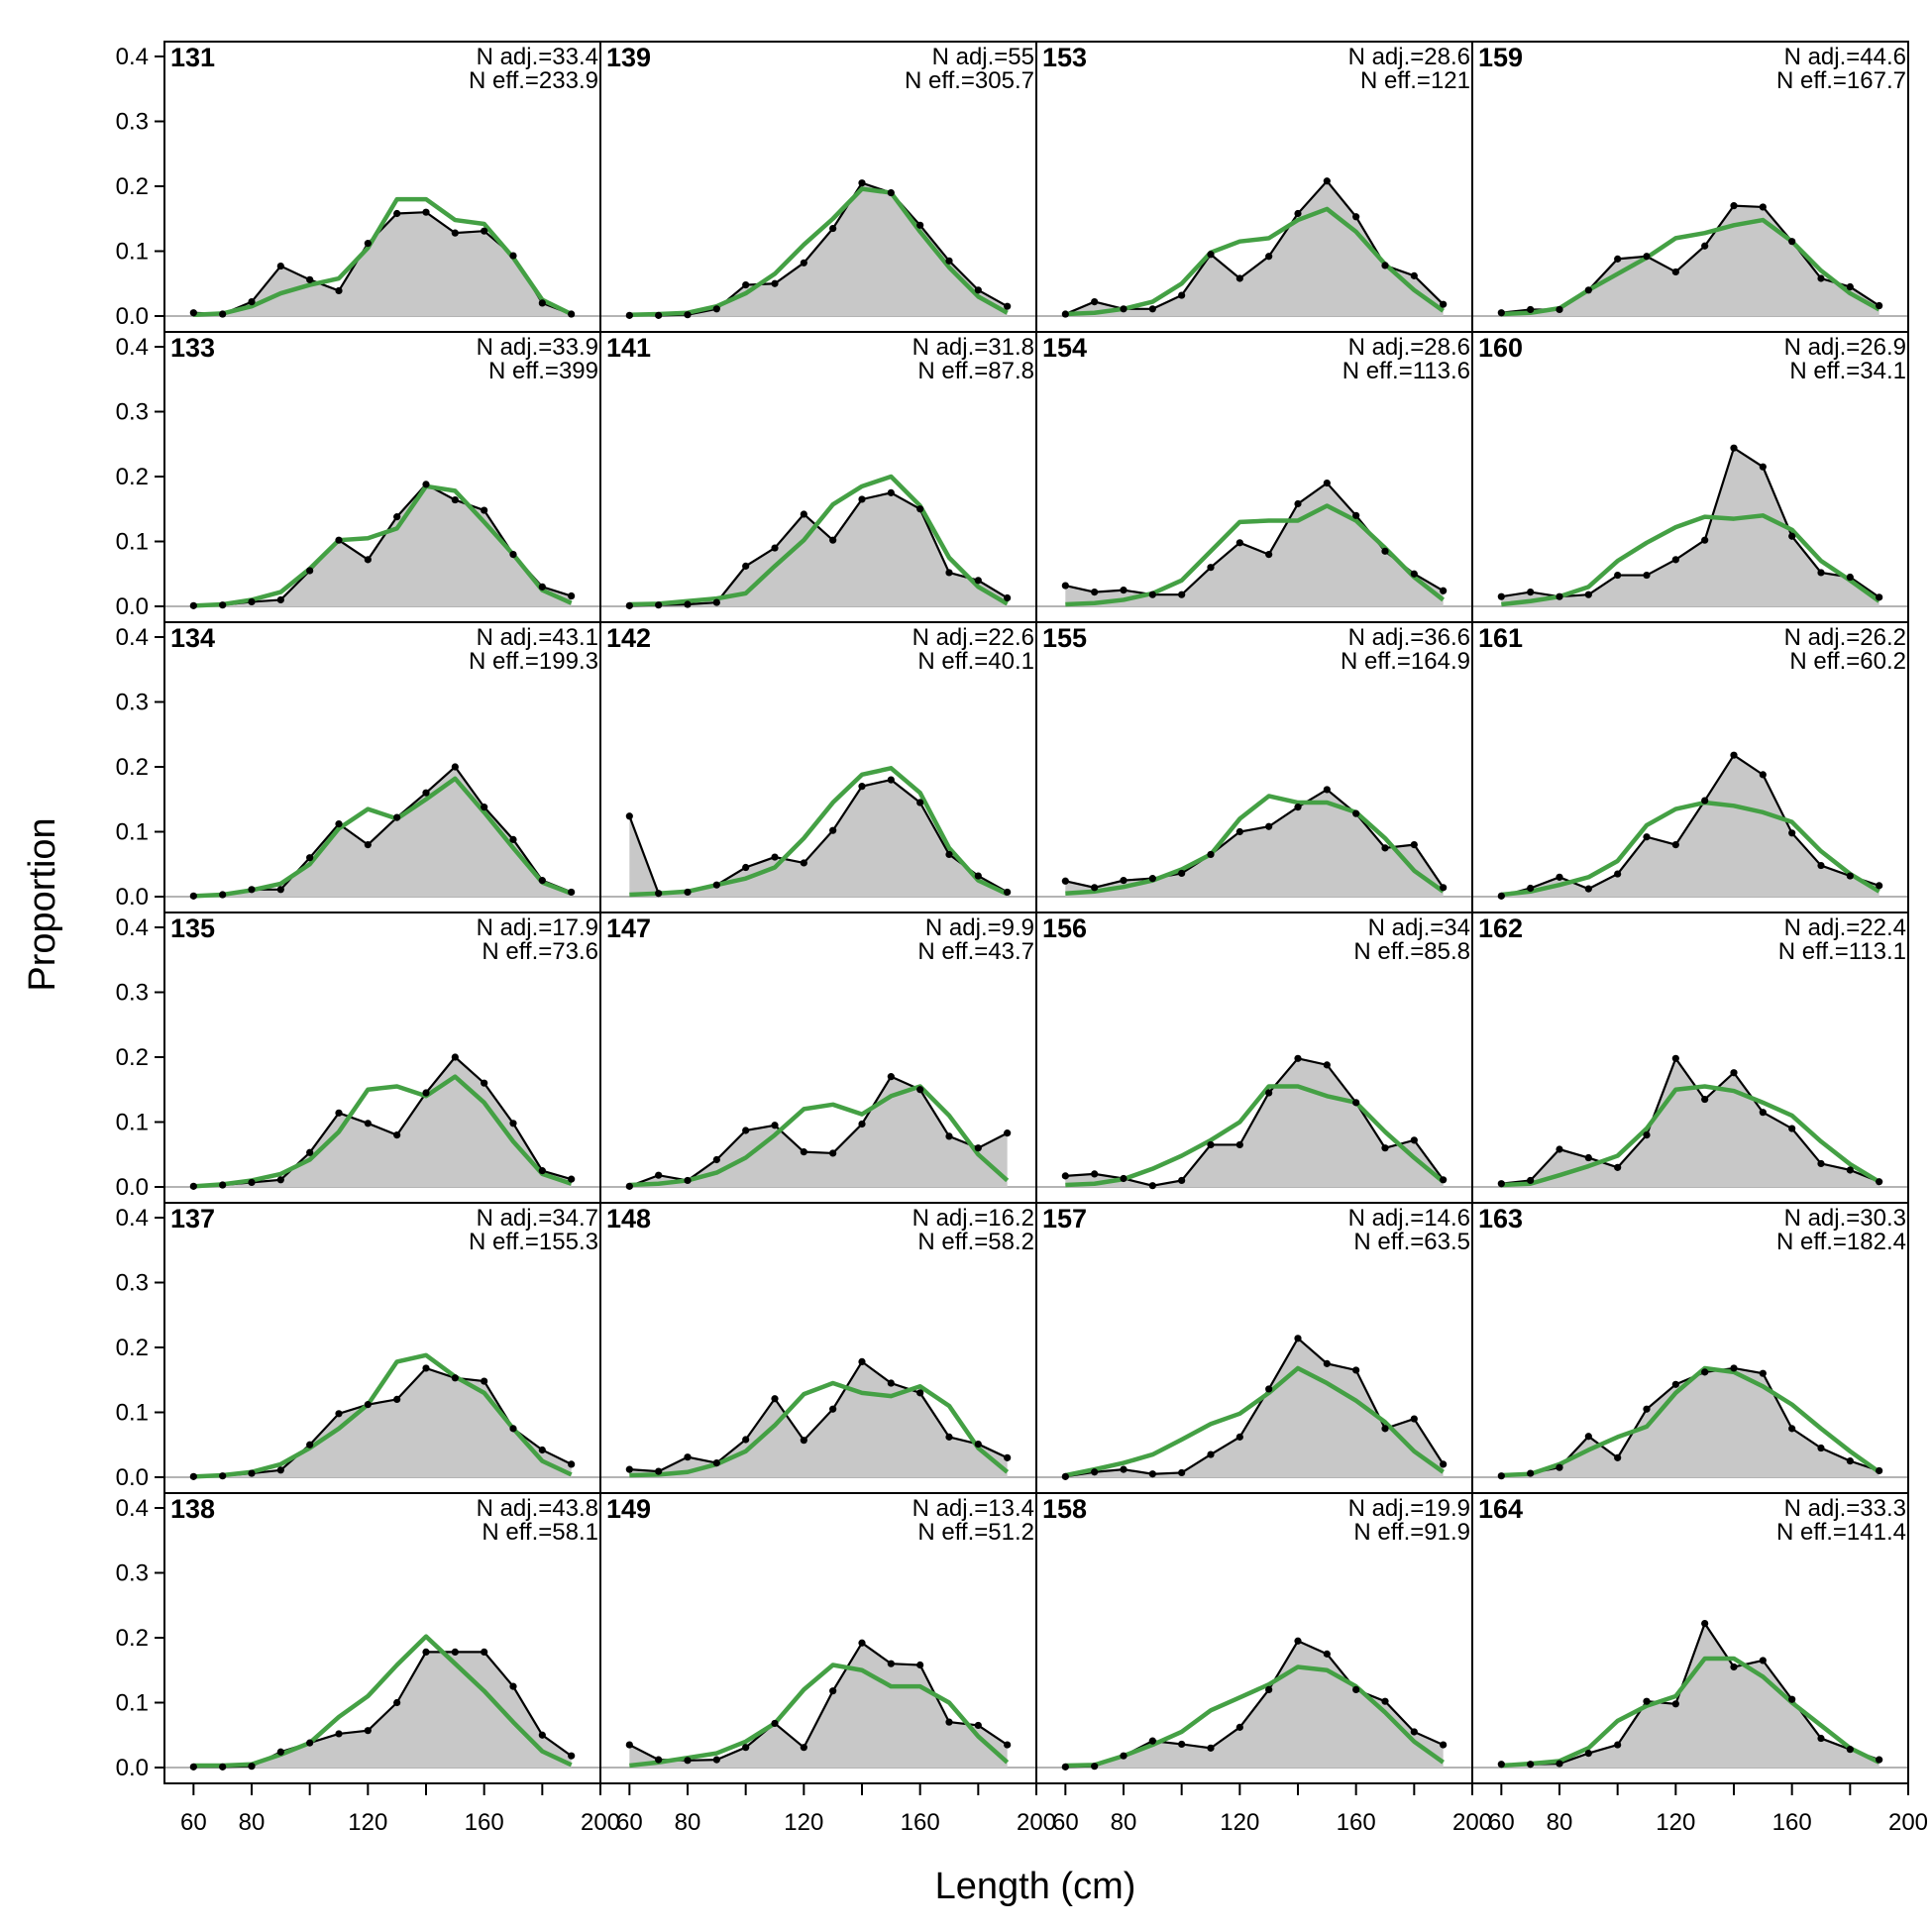 The width and height of the screenshot is (1932, 1932). I want to click on x-axis-col-3: 60 80 120 160 200, so click(1272, 1809).